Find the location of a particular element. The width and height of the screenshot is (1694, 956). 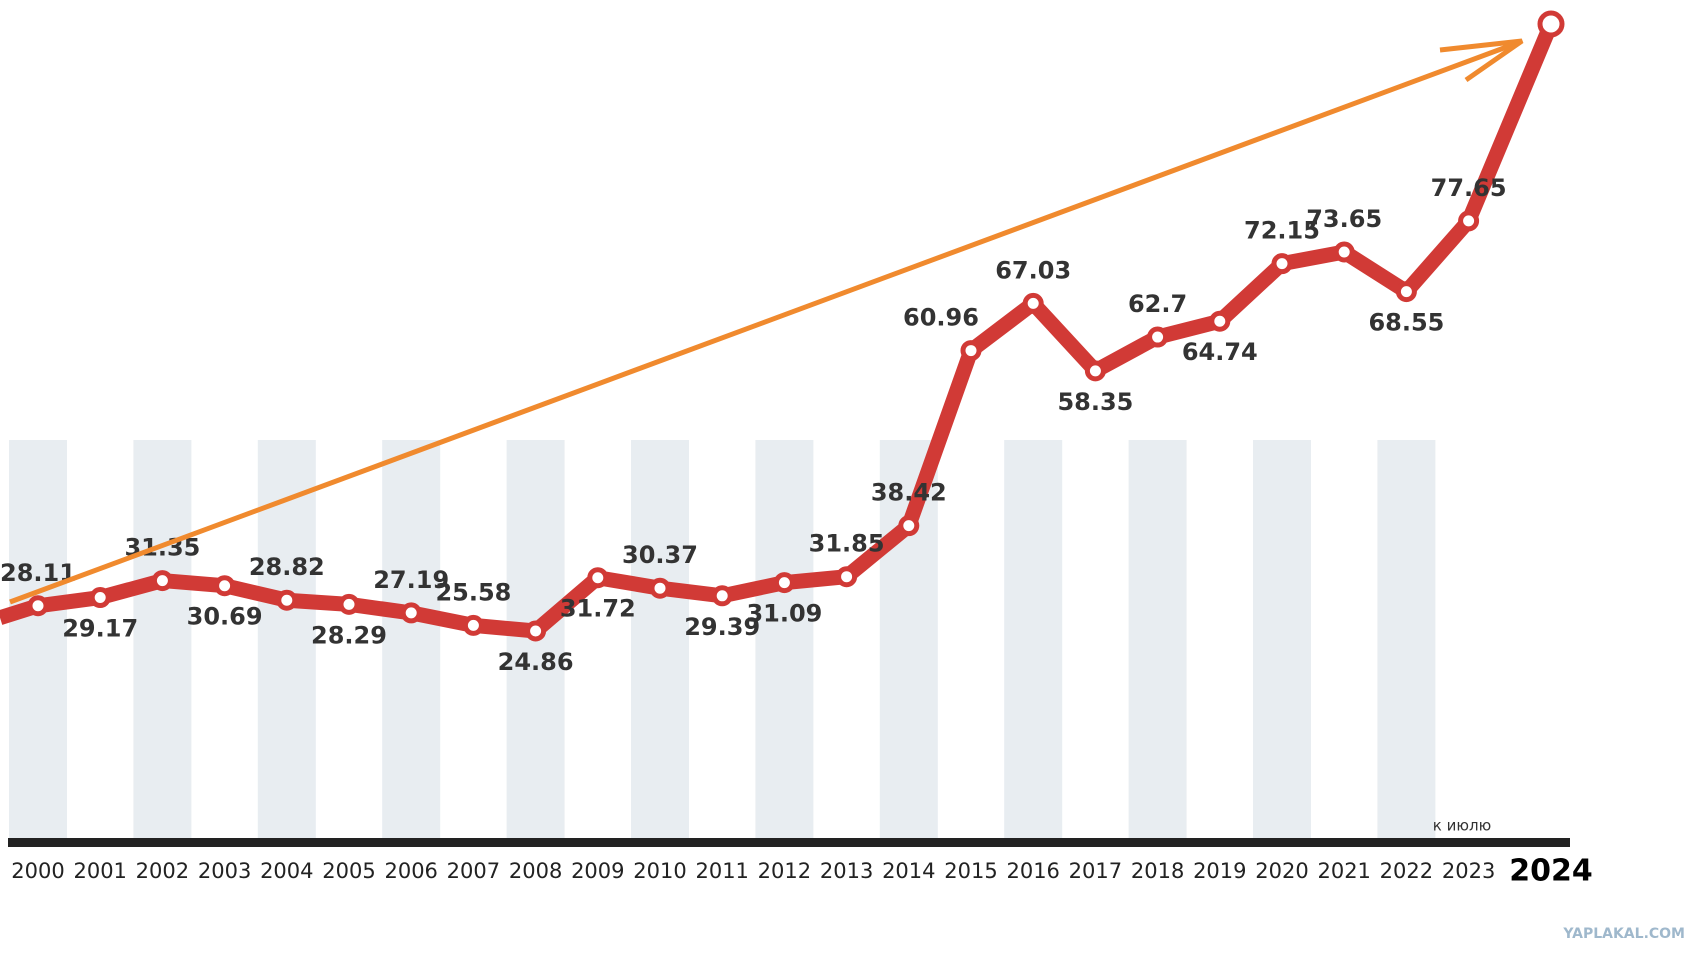

value-label: 29.39 is located at coordinates (722, 627).